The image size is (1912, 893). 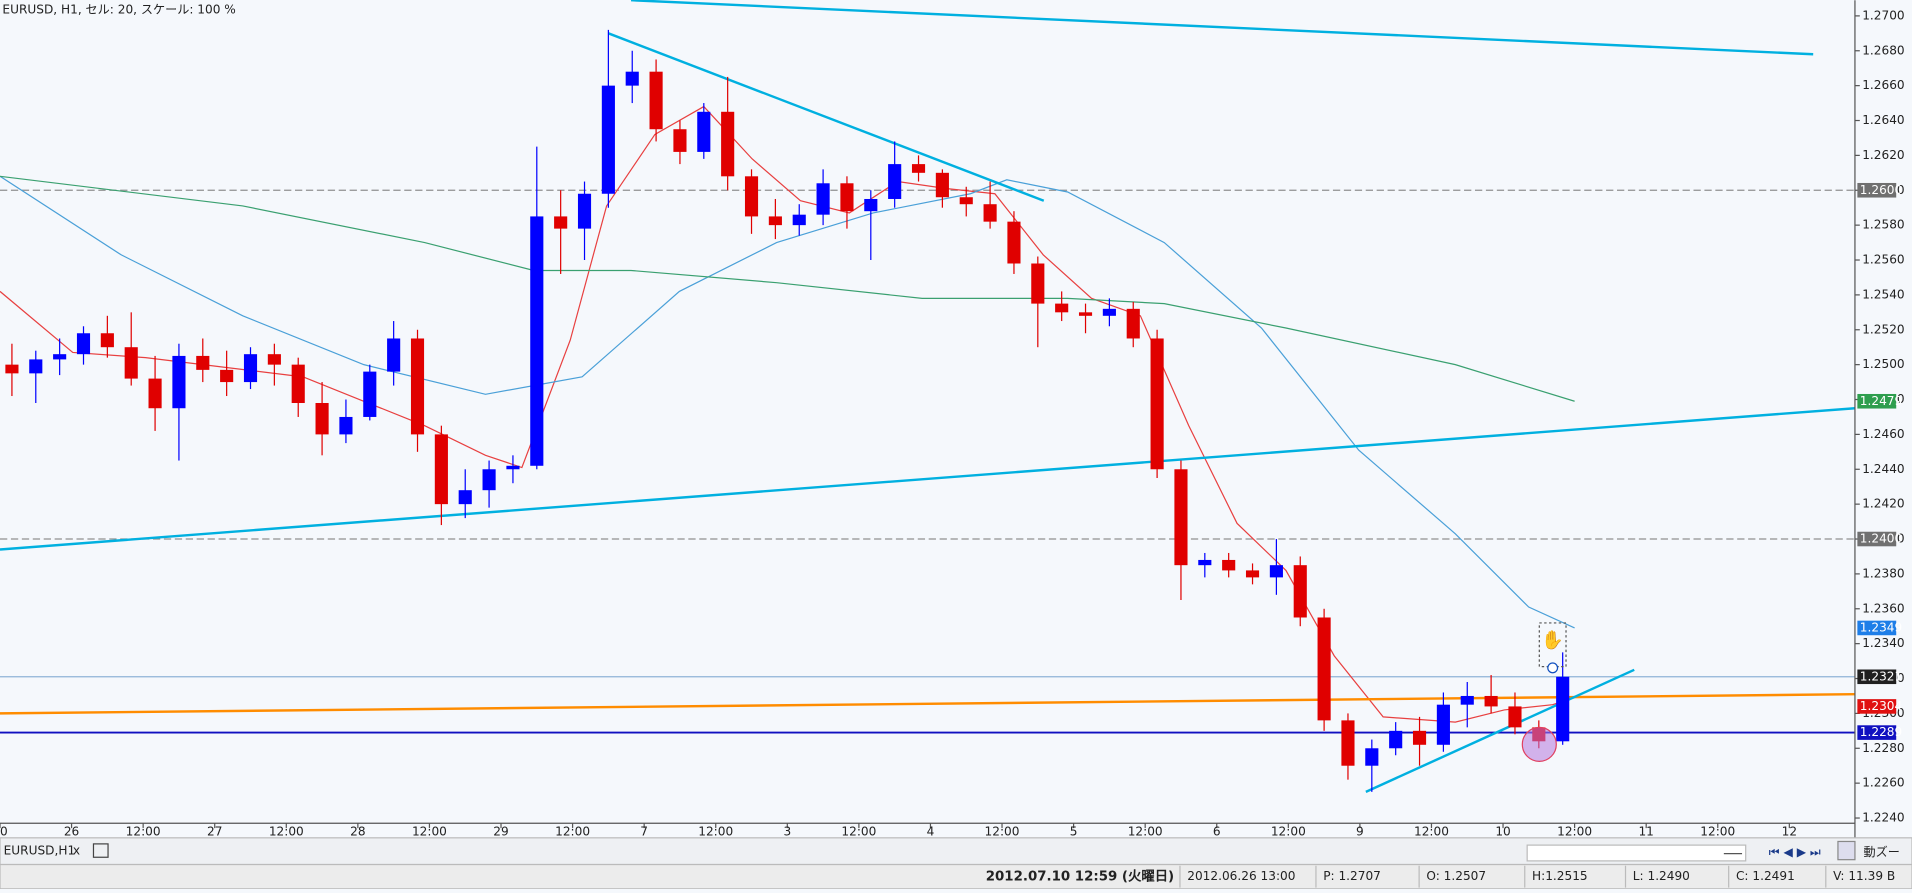 I want to click on y-tick-label: 1.2240, so click(x=1883, y=818).